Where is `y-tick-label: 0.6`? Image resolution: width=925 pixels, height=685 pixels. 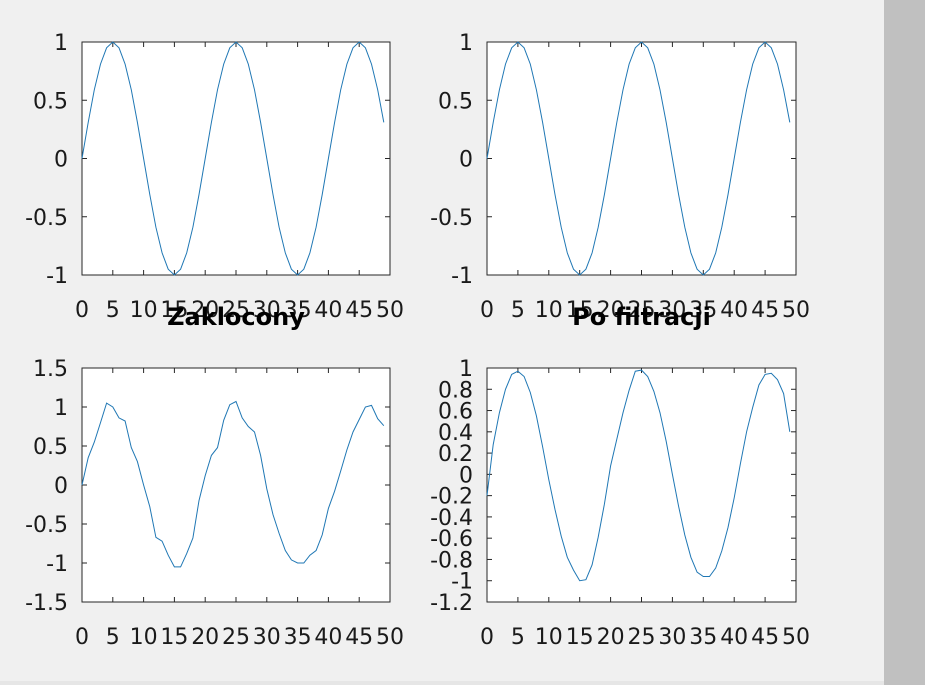 y-tick-label: 0.6 is located at coordinates (455, 412).